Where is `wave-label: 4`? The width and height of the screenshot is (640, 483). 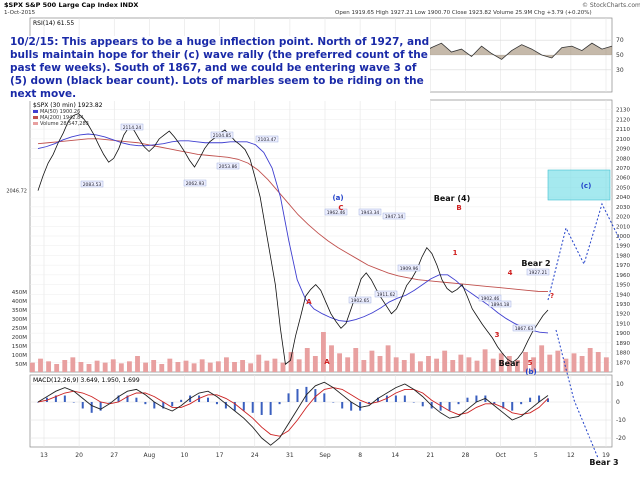 wave-label: 4 is located at coordinates (510, 273).